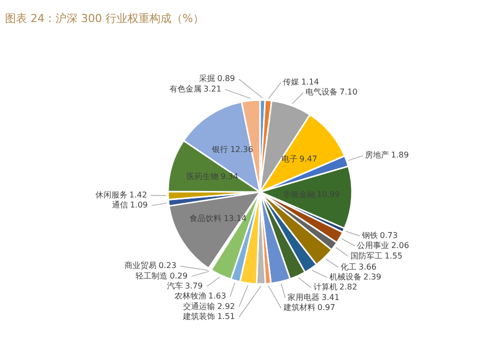  Describe the element at coordinates (325, 287) in the screenshot. I see `slice-label: 计算机` at that location.